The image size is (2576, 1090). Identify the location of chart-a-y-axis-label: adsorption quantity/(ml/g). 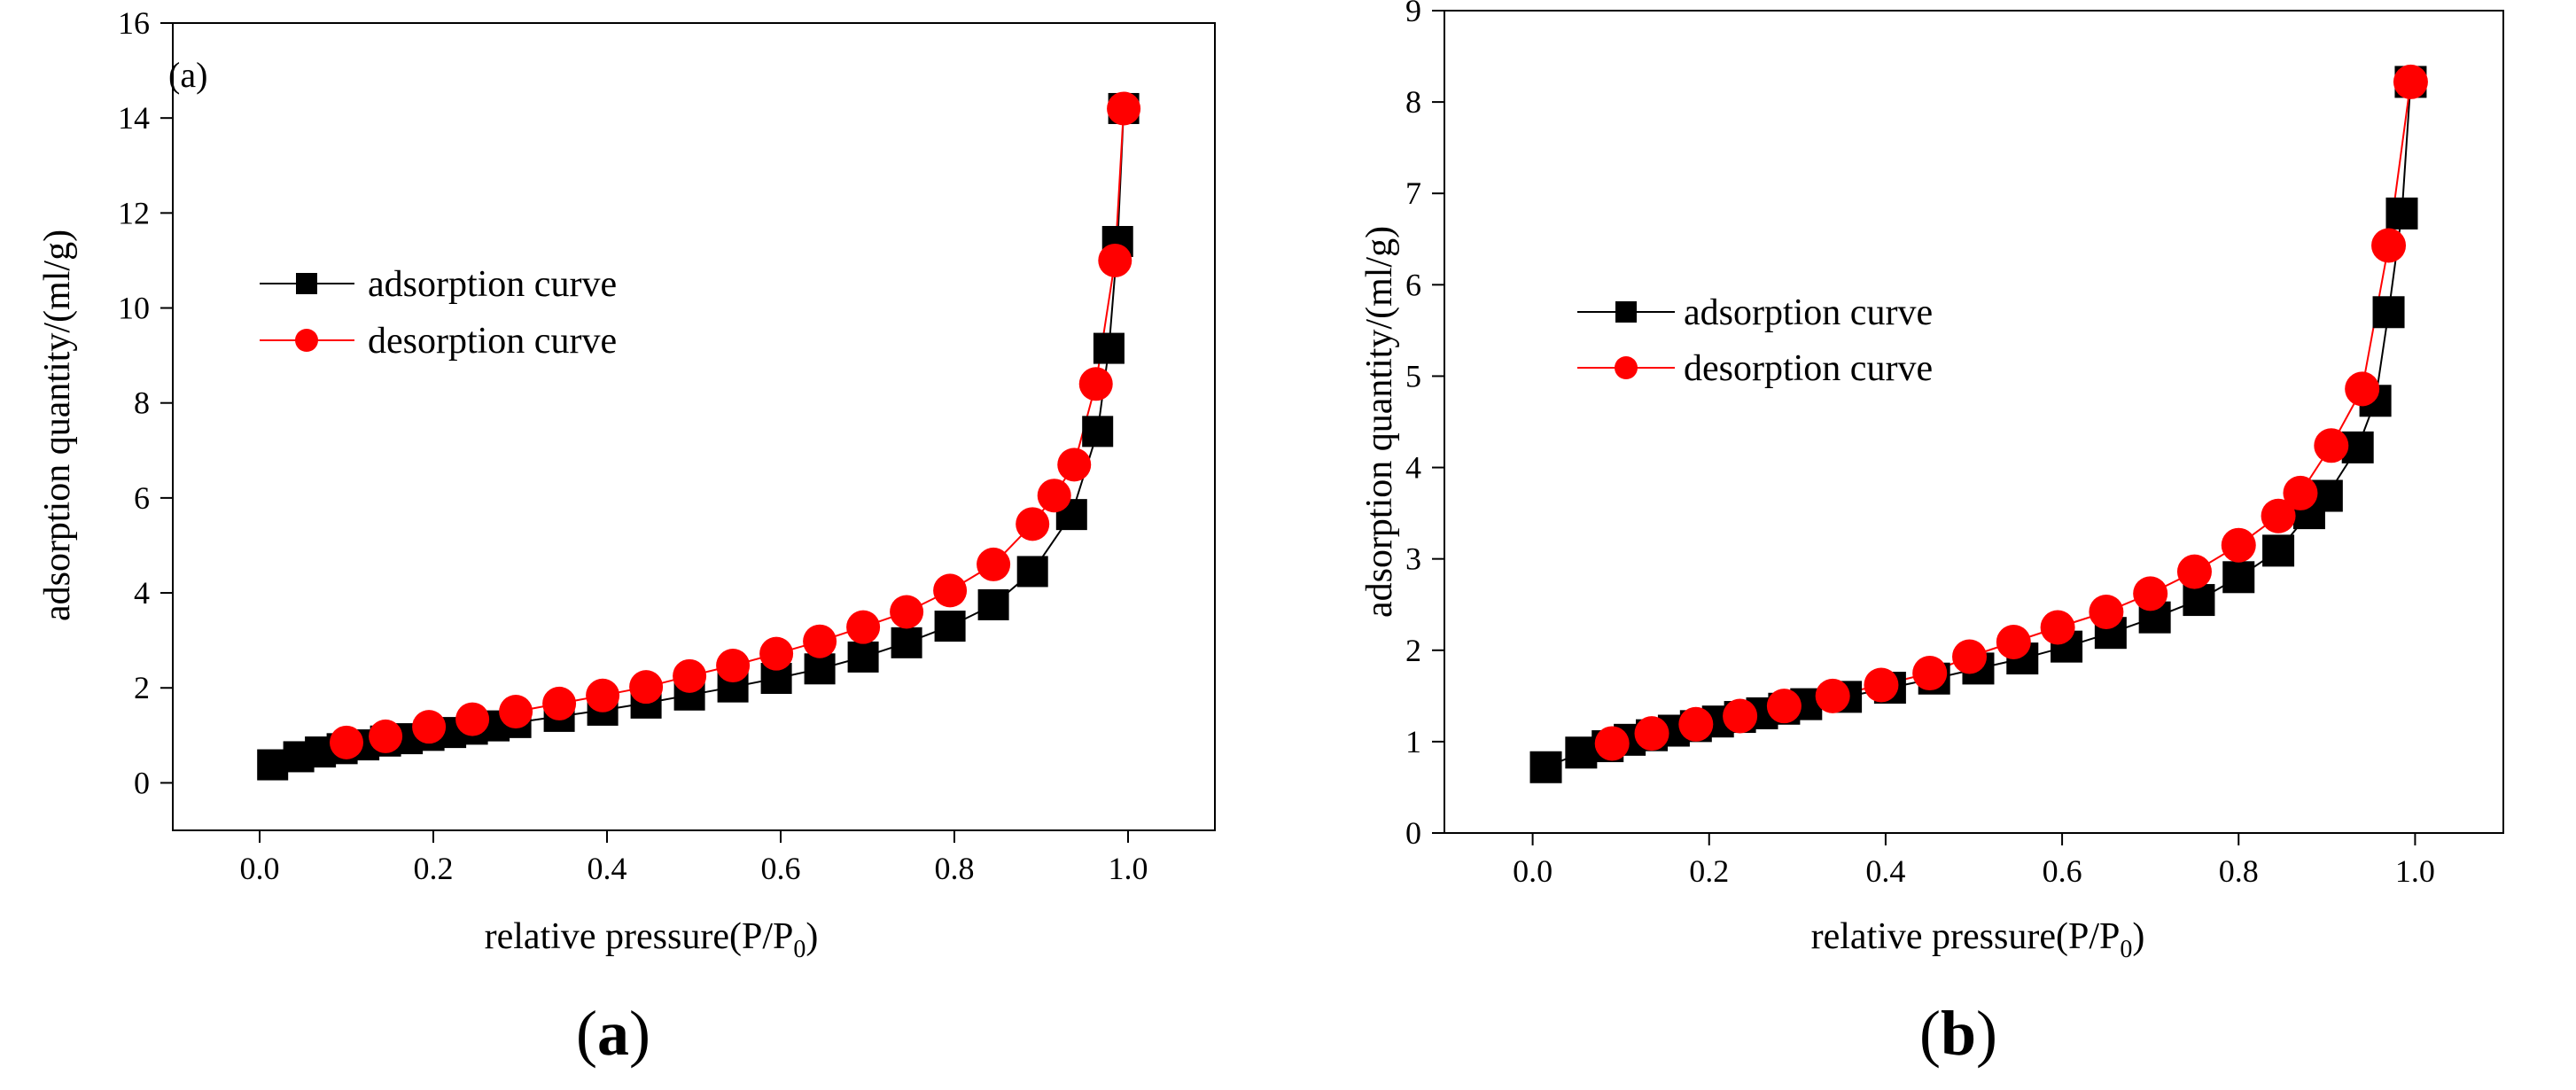
(58, 425).